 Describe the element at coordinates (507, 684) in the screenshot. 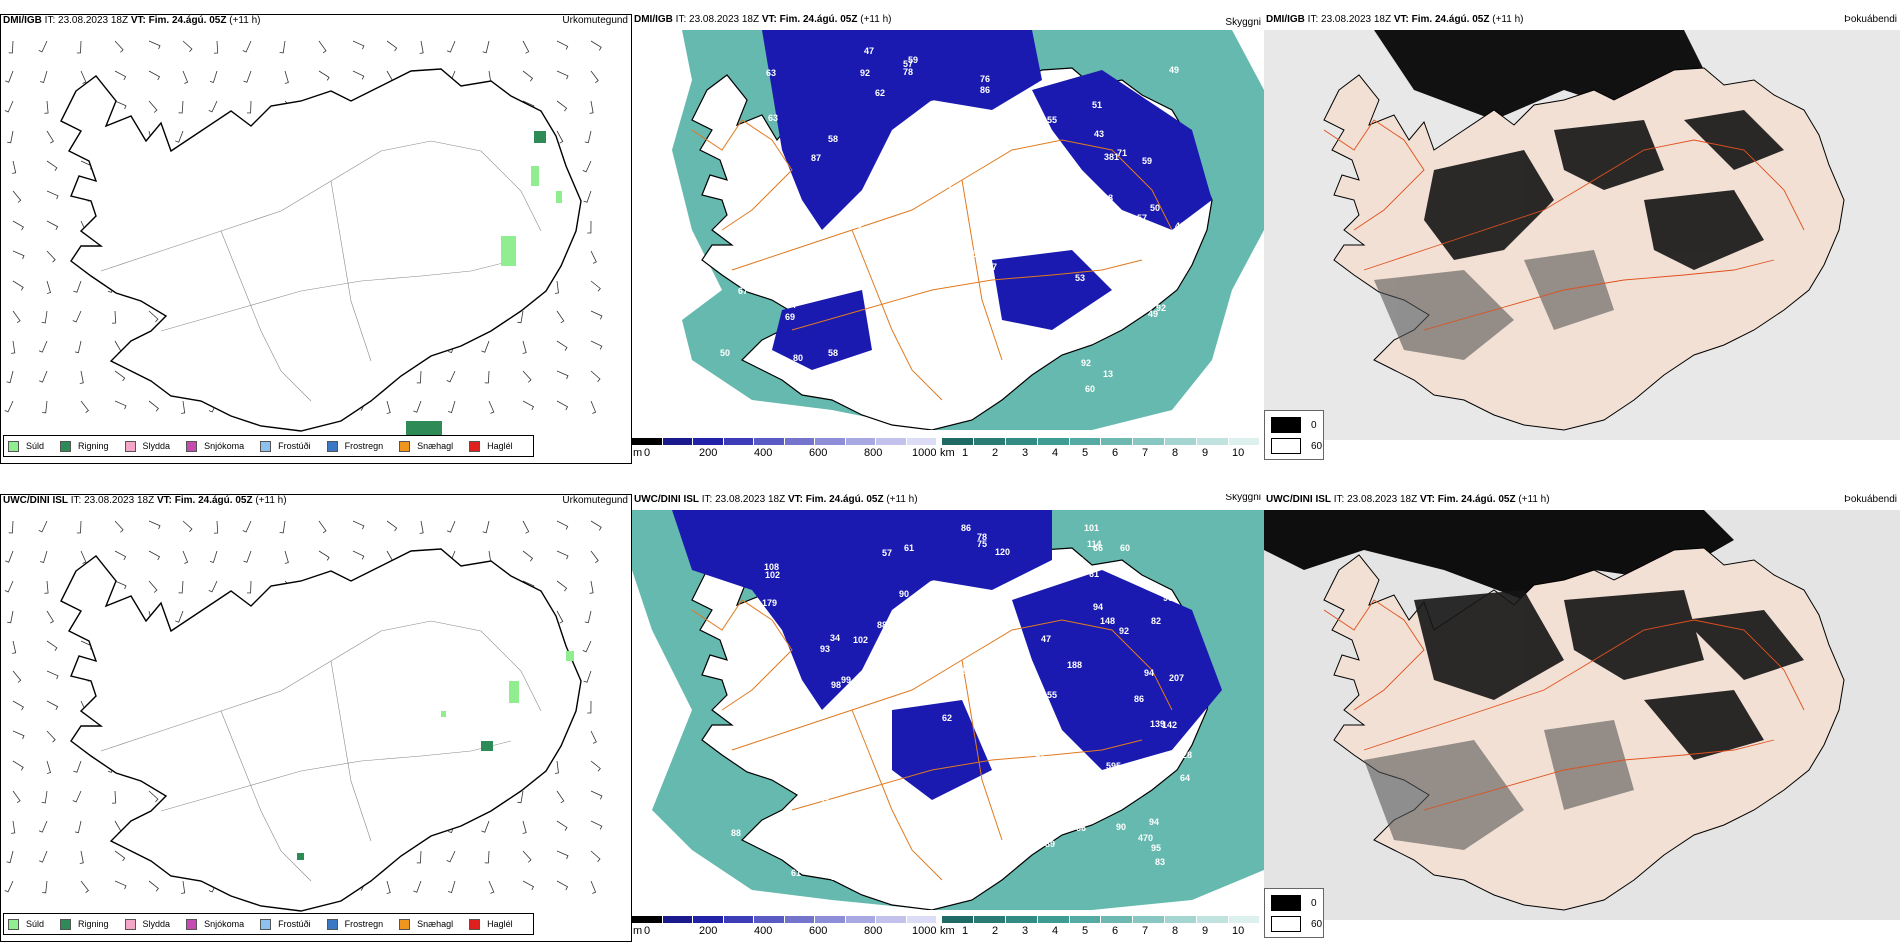

I see `drizzle-areas` at that location.